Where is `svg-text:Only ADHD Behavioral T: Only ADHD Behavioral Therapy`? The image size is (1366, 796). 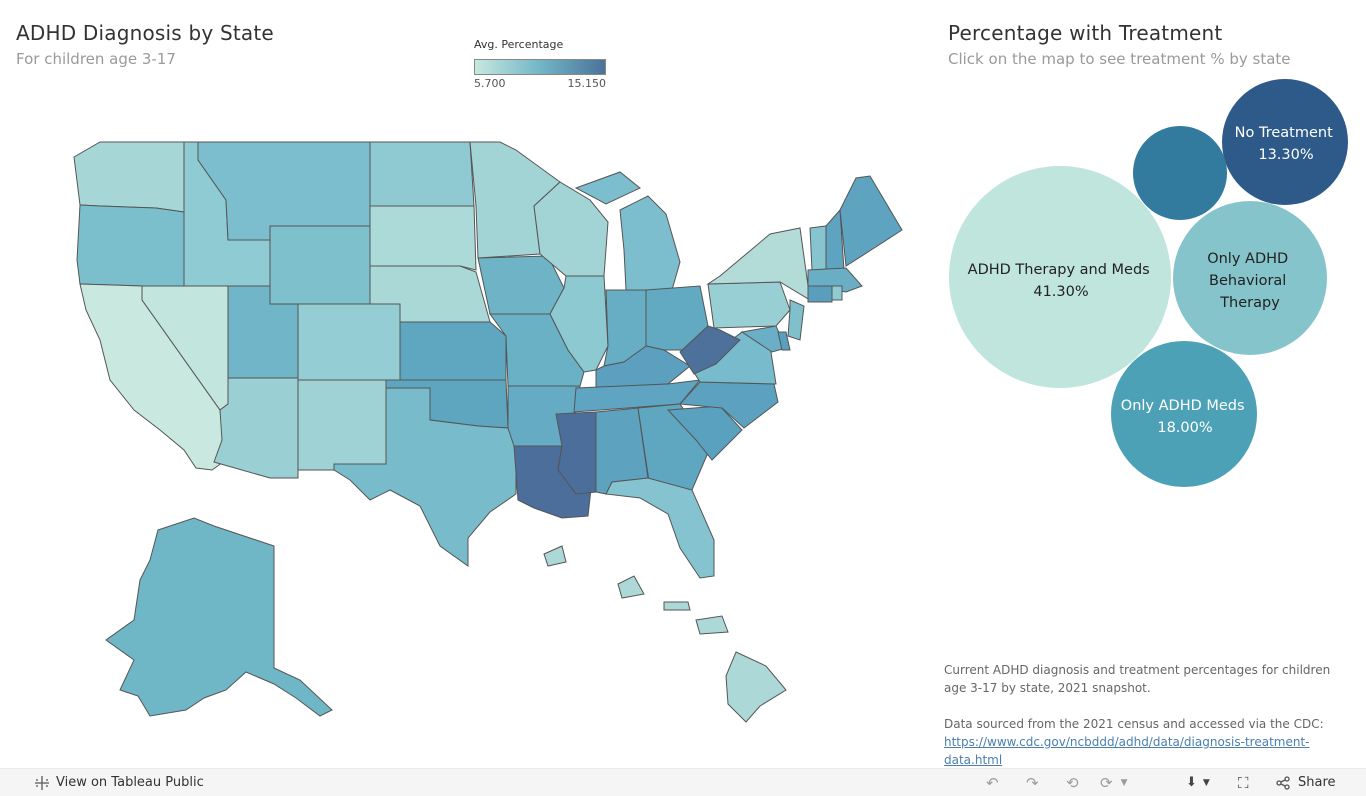 svg-text:Only ADHD Behavioral T: Only ADHD Behavioral Therapy is located at coordinates (1250, 281).